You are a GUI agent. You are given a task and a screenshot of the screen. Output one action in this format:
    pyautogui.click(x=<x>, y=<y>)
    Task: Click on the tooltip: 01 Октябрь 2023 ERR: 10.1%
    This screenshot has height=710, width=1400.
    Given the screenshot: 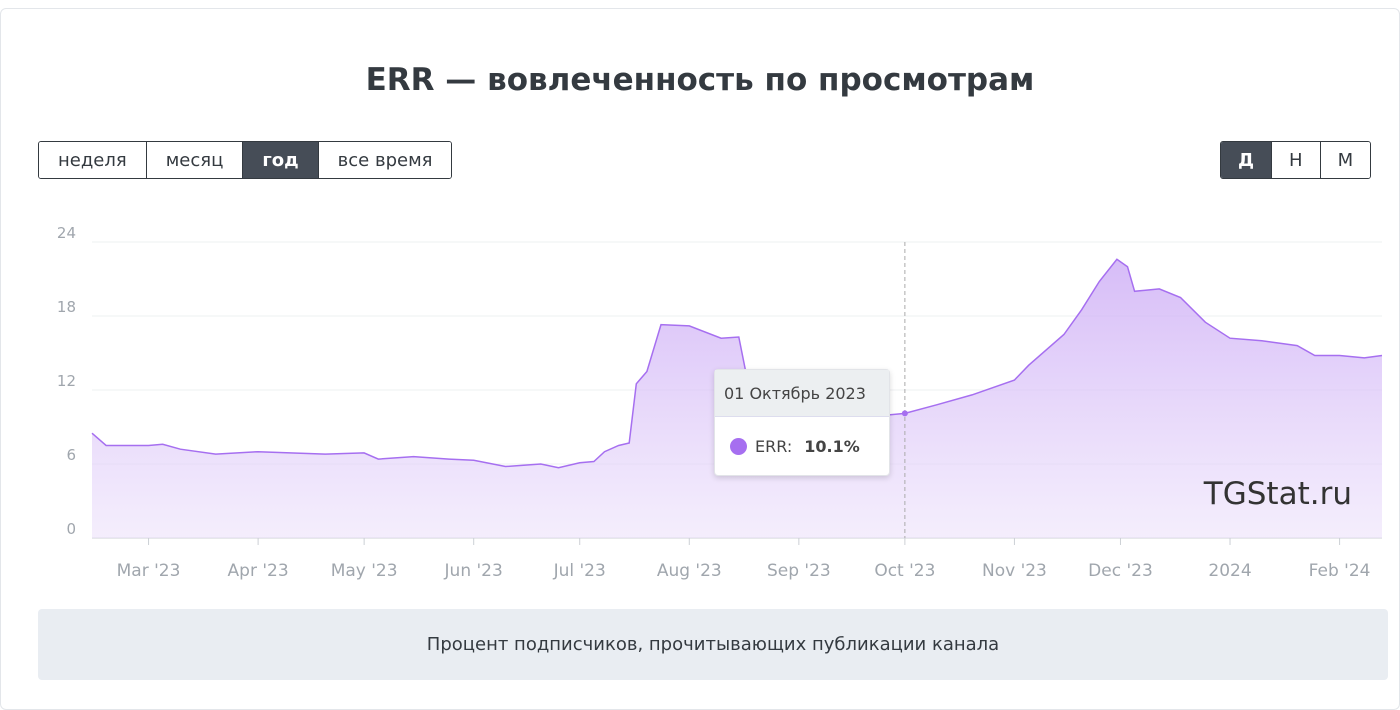 What is the action you would take?
    pyautogui.click(x=802, y=422)
    